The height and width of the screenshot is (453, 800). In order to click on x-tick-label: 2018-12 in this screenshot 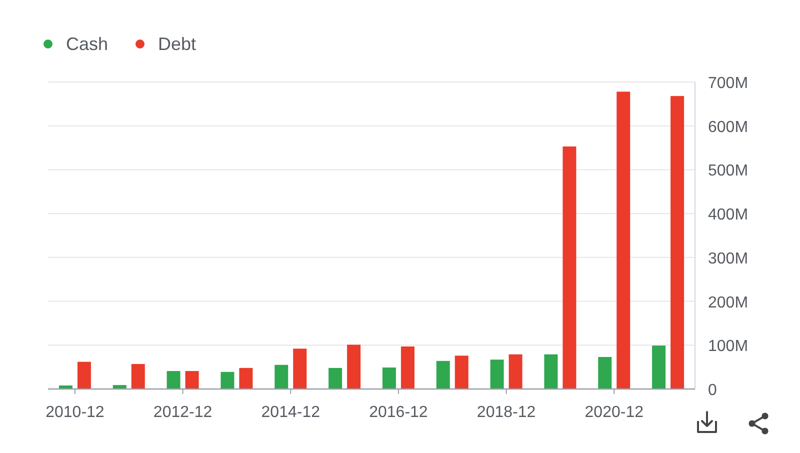, I will do `click(506, 412)`.